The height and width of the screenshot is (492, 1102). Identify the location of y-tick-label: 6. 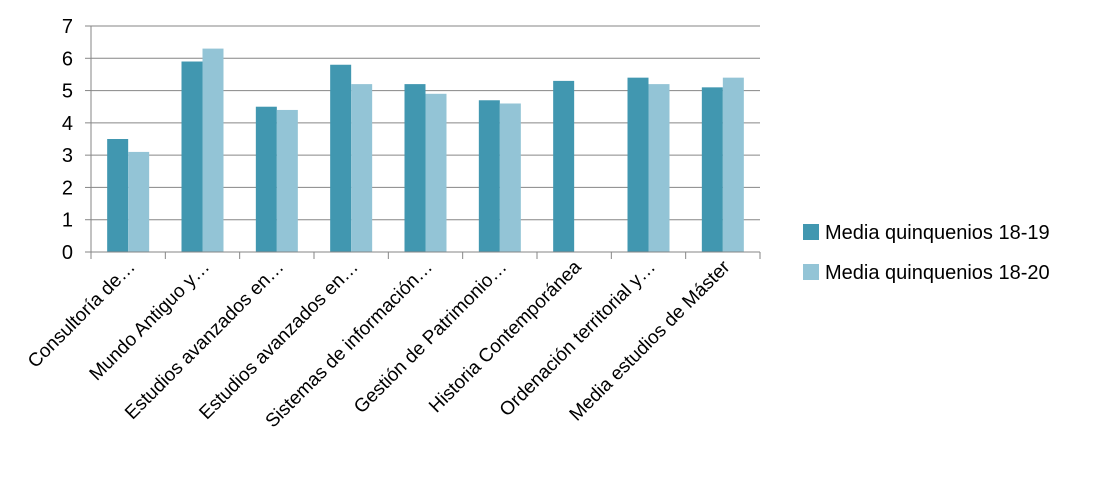
(67, 59).